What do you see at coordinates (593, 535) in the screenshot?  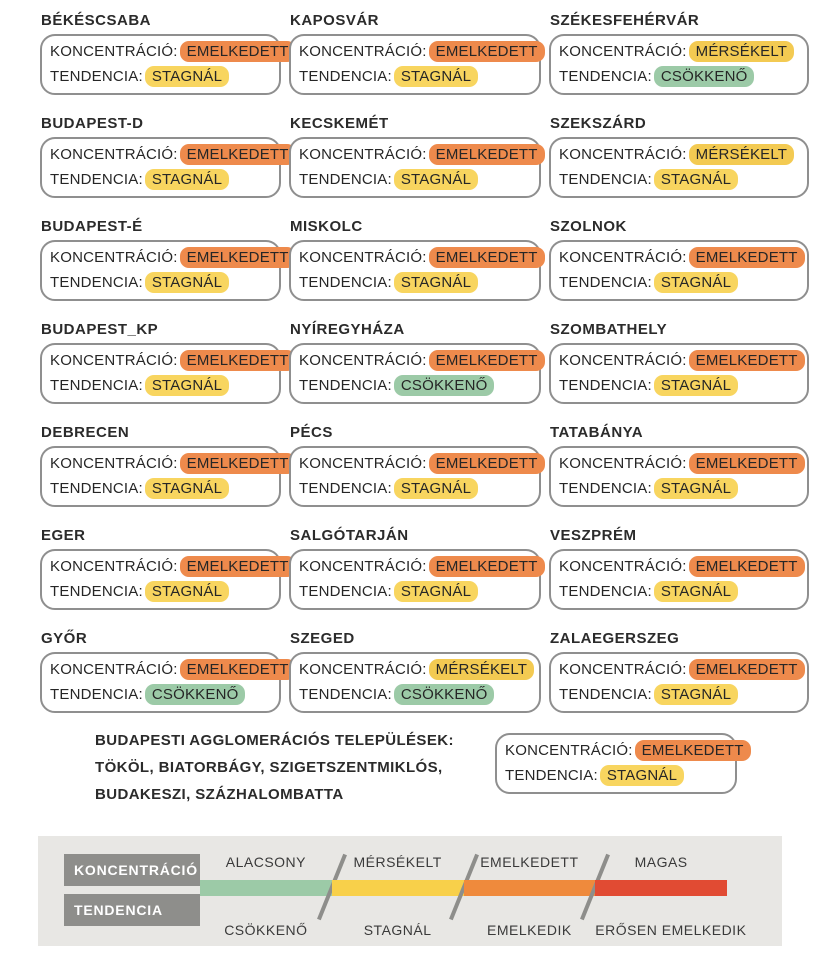 I see `city-name: VESZPRÉM` at bounding box center [593, 535].